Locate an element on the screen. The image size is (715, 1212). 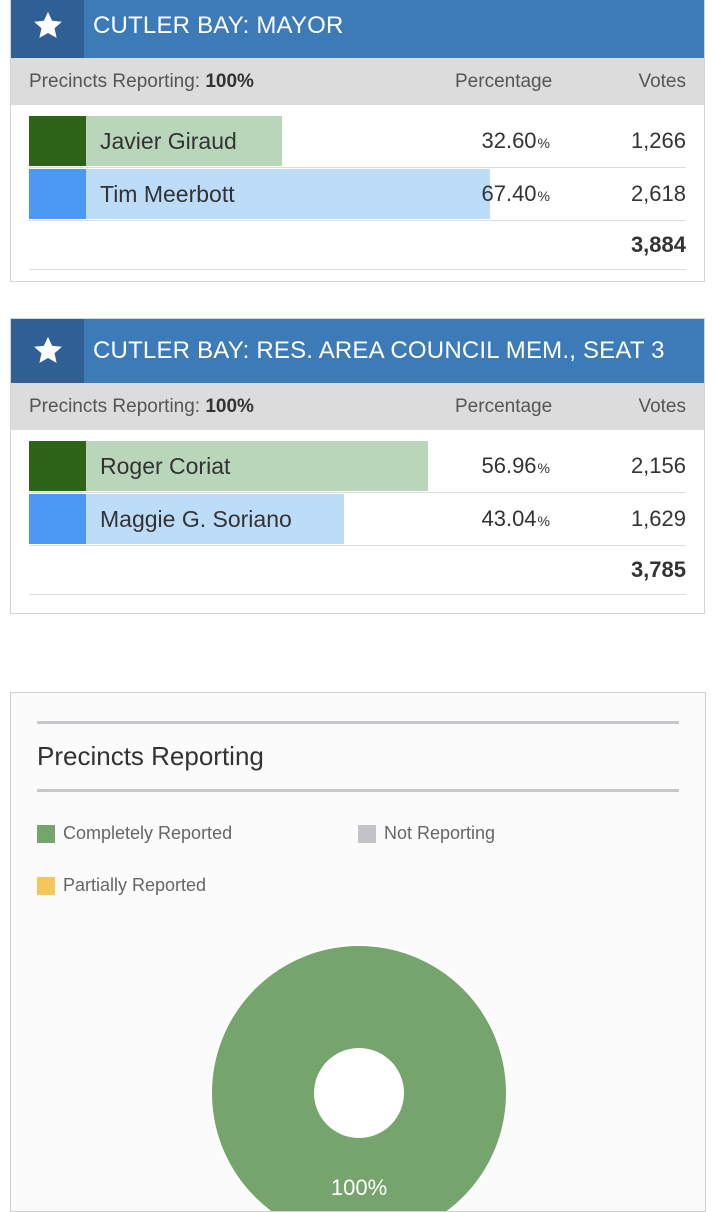
candidate-percentage: 43.04% is located at coordinates (515, 518).